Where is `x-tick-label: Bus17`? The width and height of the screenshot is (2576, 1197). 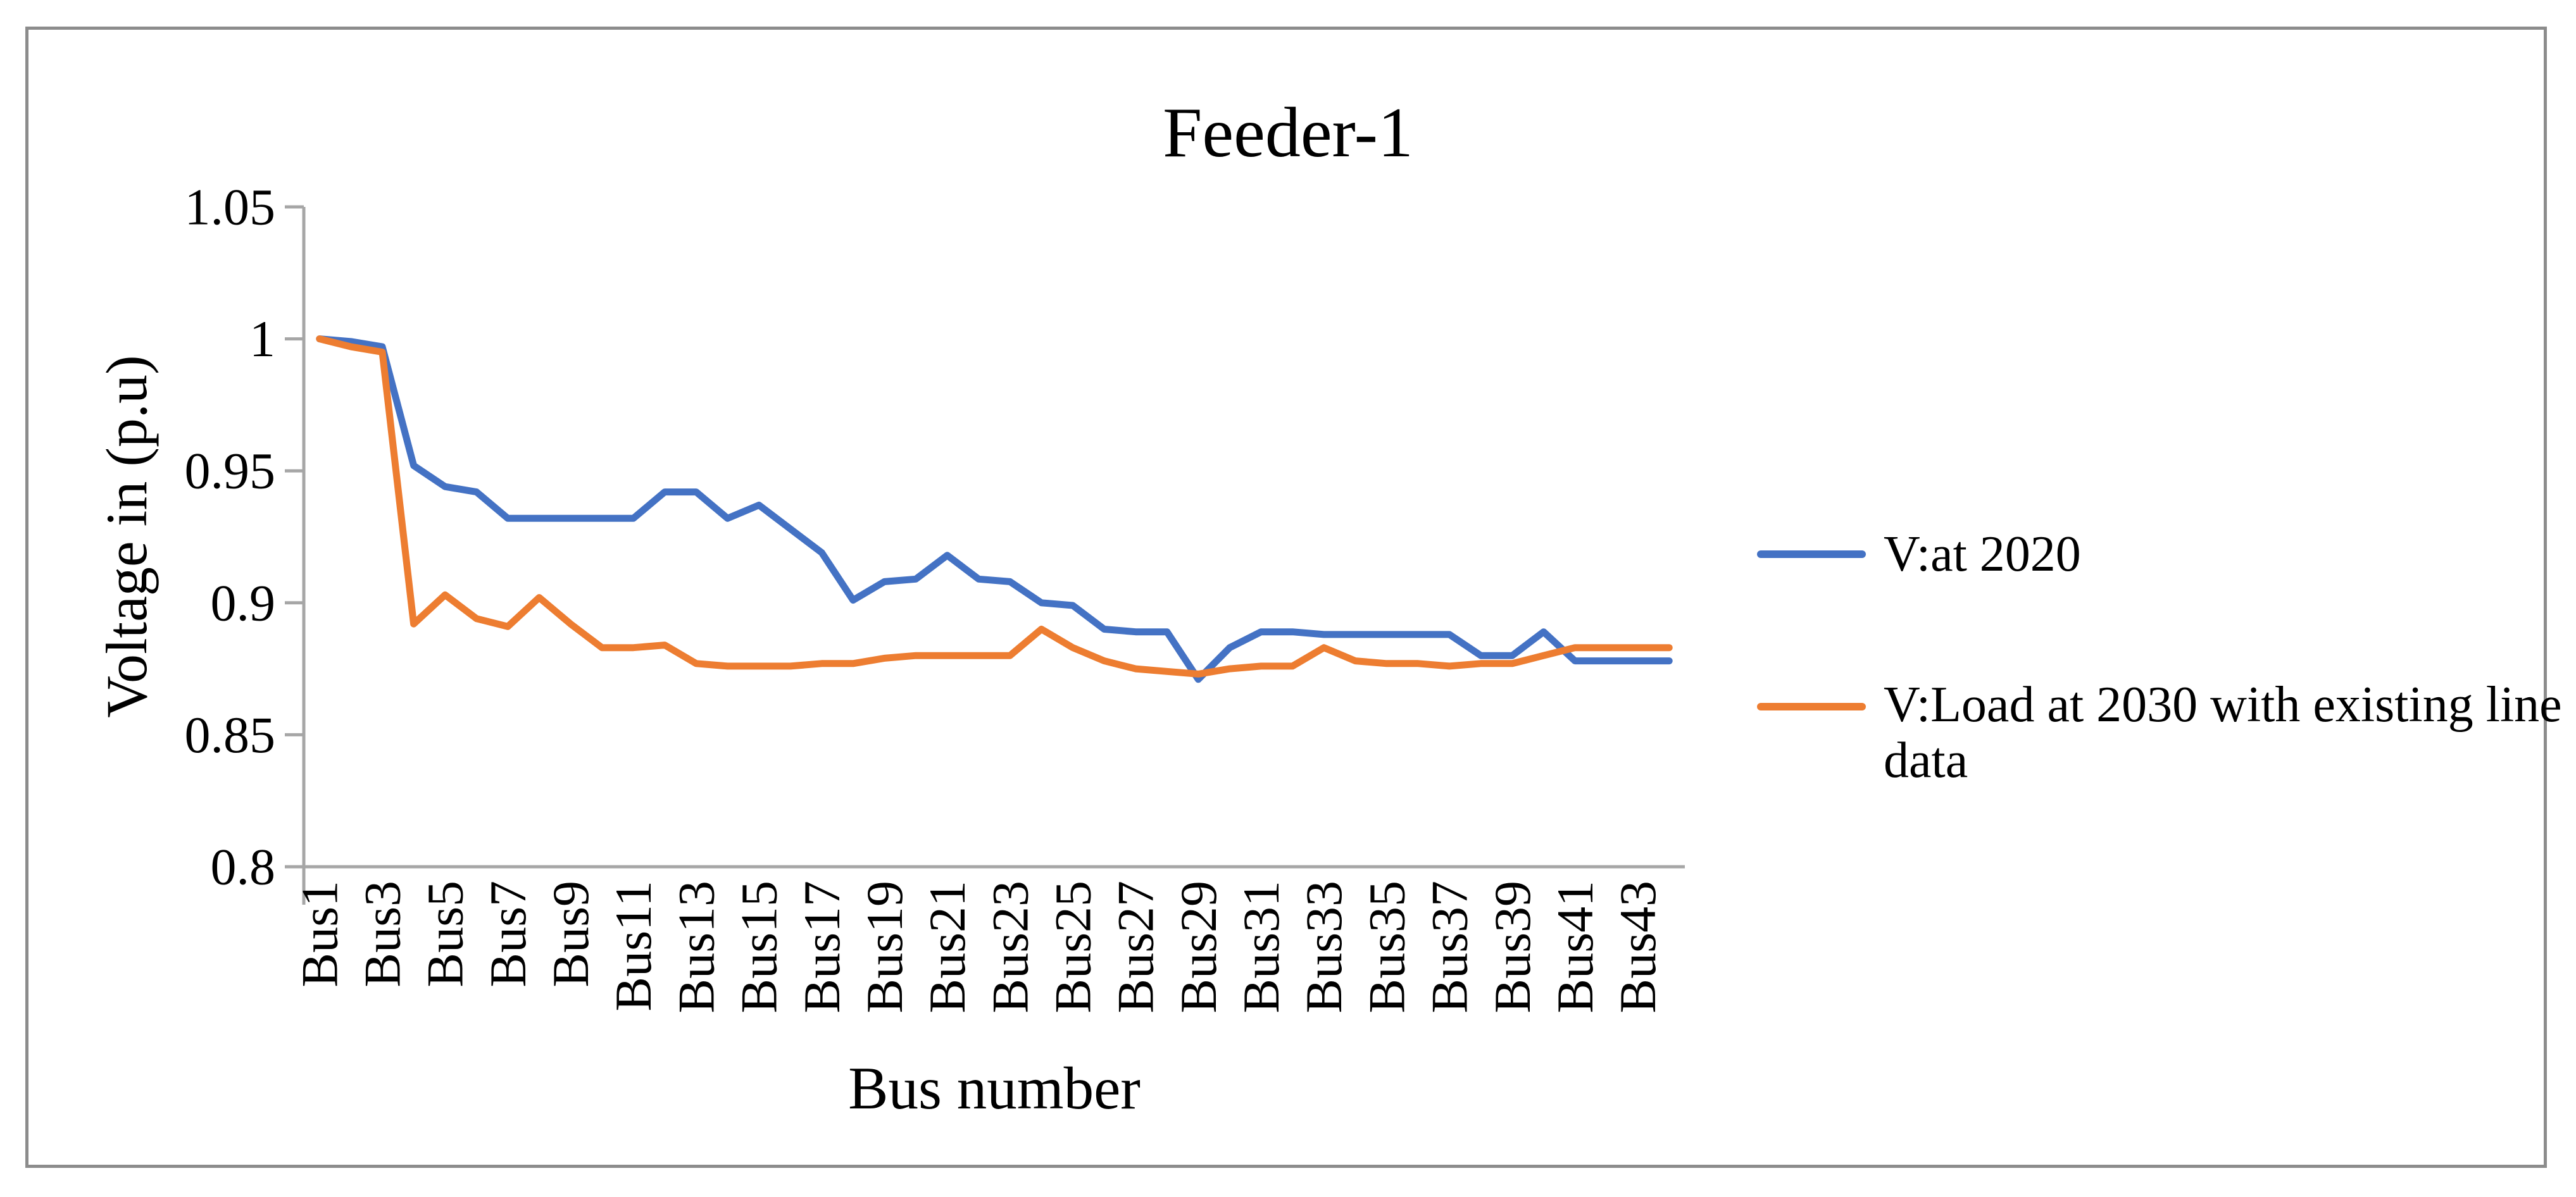
x-tick-label: Bus17 is located at coordinates (822, 947).